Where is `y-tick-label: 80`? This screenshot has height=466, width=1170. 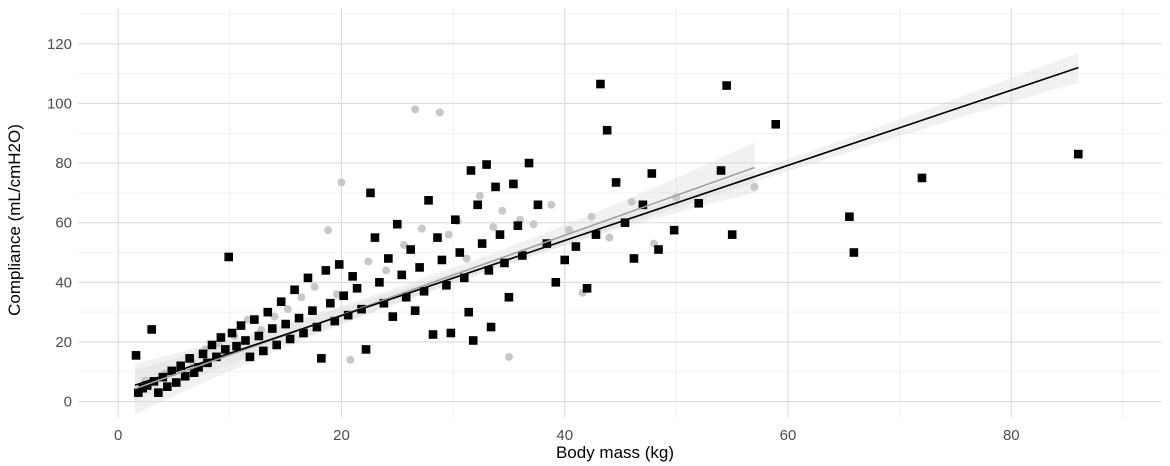
y-tick-label: 80 is located at coordinates (63, 163).